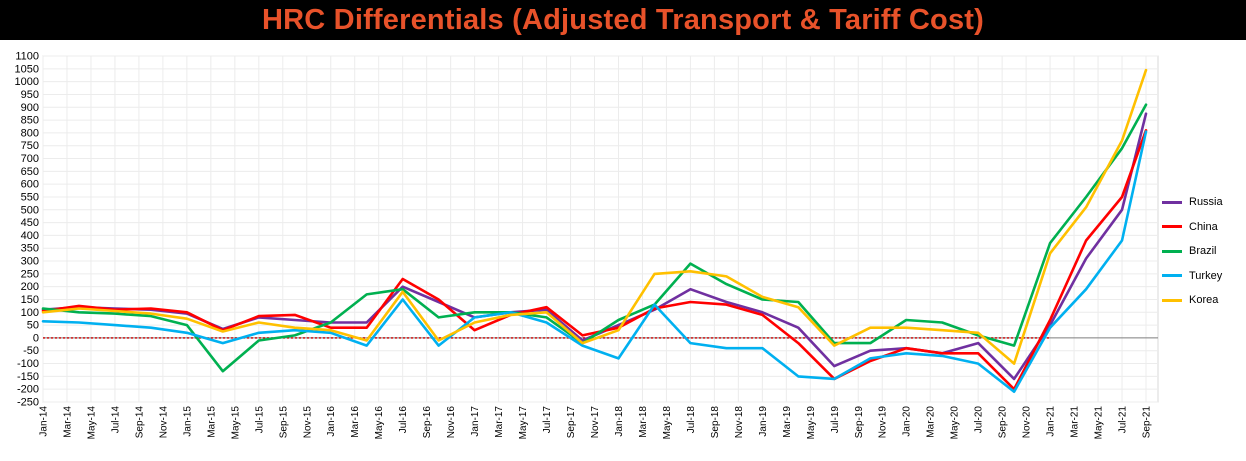  What do you see at coordinates (211, 422) in the screenshot?
I see `x-tick-label: Mar-15` at bounding box center [211, 422].